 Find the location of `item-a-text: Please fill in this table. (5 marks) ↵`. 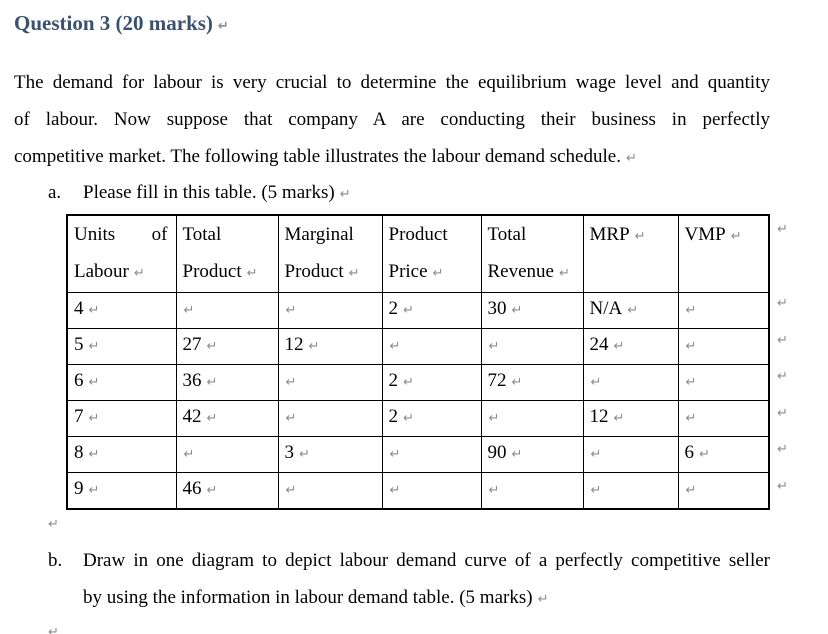

item-a-text: Please fill in this table. (5 marks) ↵ is located at coordinates (217, 192).